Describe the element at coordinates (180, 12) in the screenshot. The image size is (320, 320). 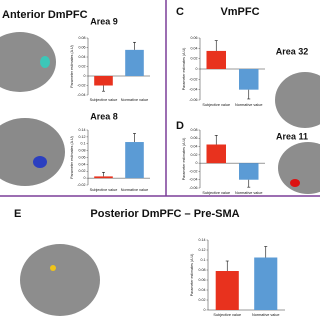
I see `panel-letter: C` at that location.